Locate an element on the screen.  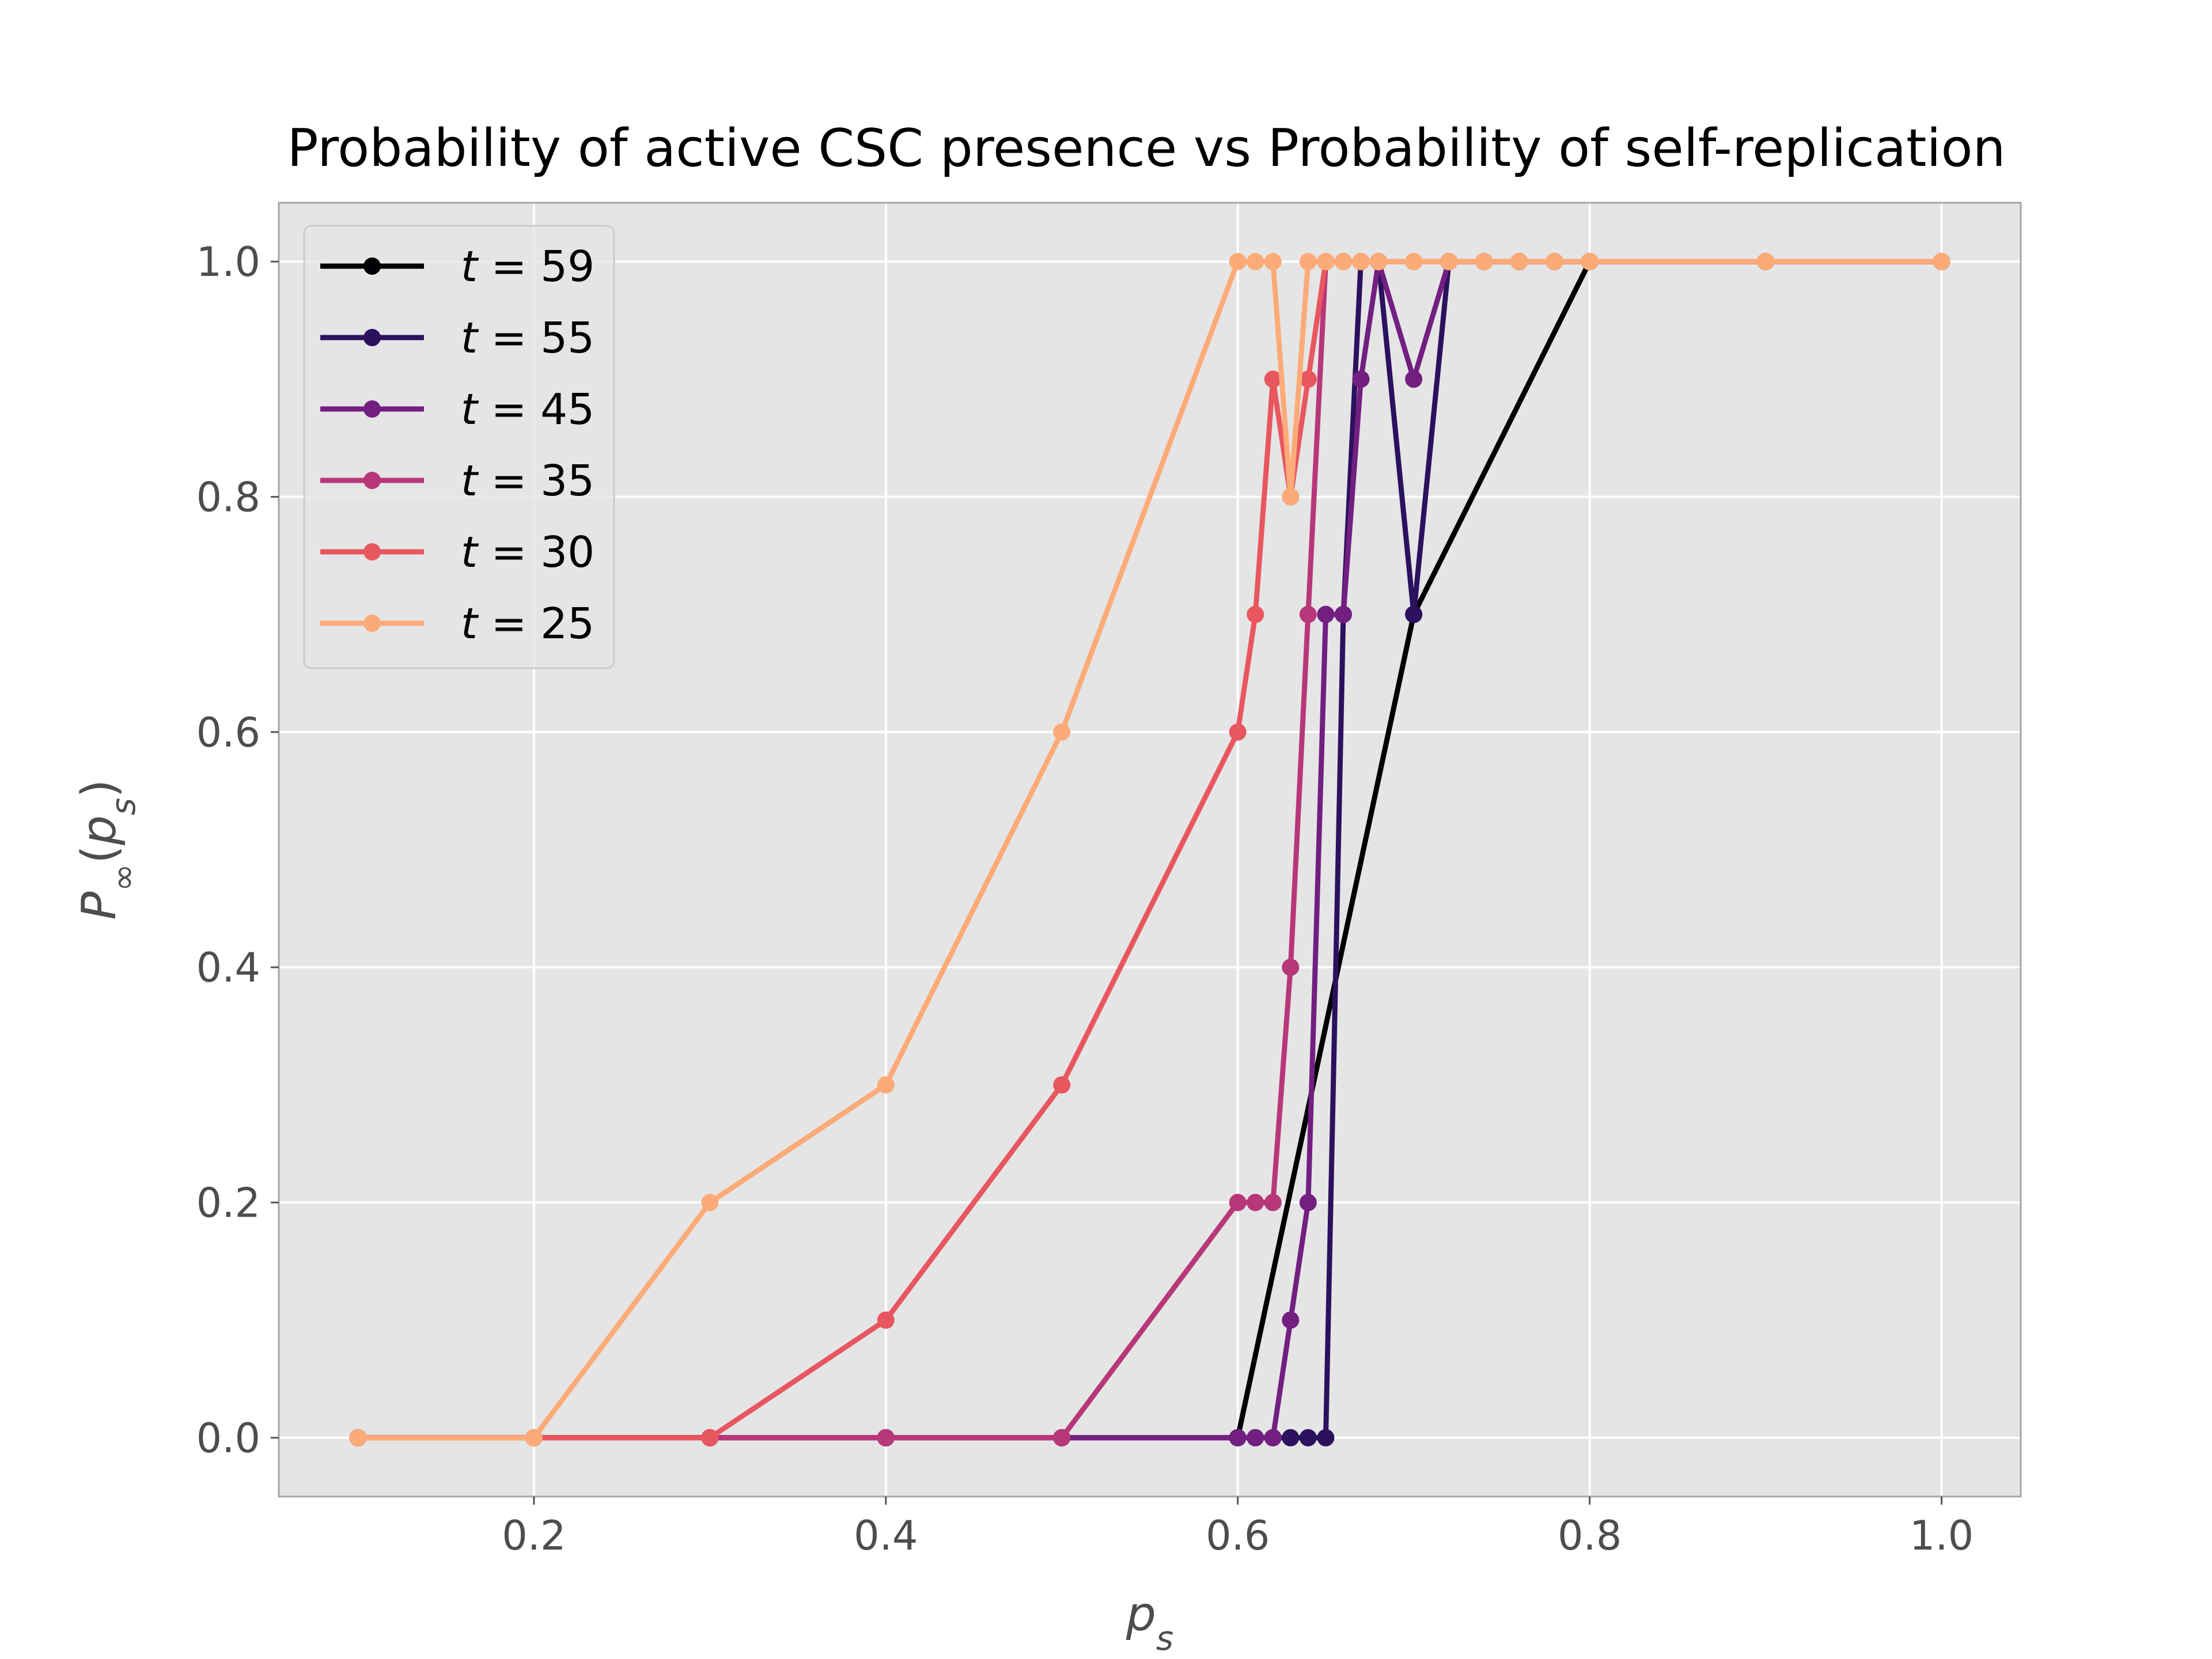
legend-item-t-25: t = 25 is located at coordinates (457, 624).